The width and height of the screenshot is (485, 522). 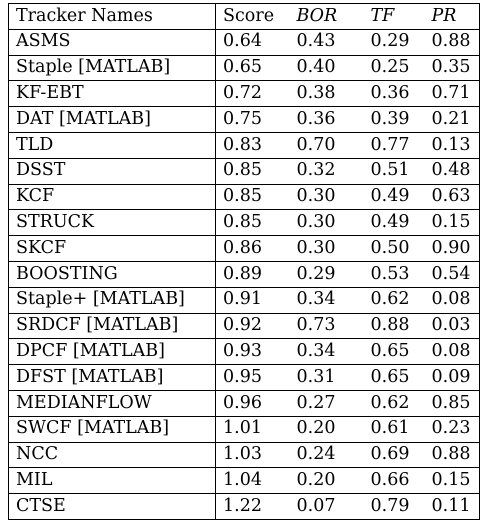 What do you see at coordinates (252, 429) in the screenshot?
I see `cell-score: 1.01` at bounding box center [252, 429].